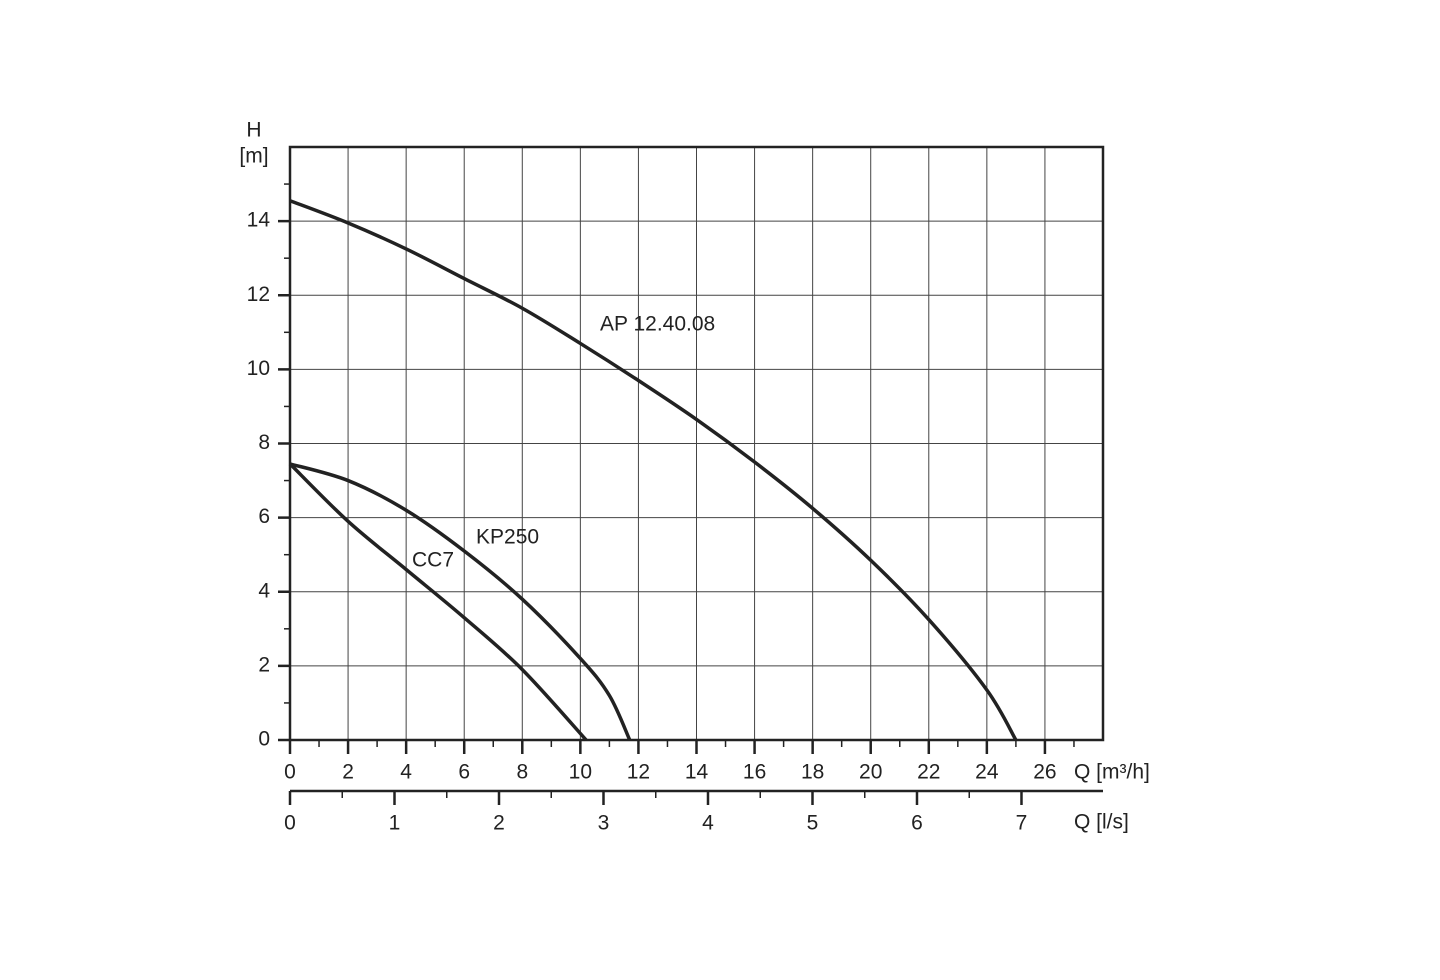  Describe the element at coordinates (917, 823) in the screenshot. I see `x2-tick-label: 6` at that location.